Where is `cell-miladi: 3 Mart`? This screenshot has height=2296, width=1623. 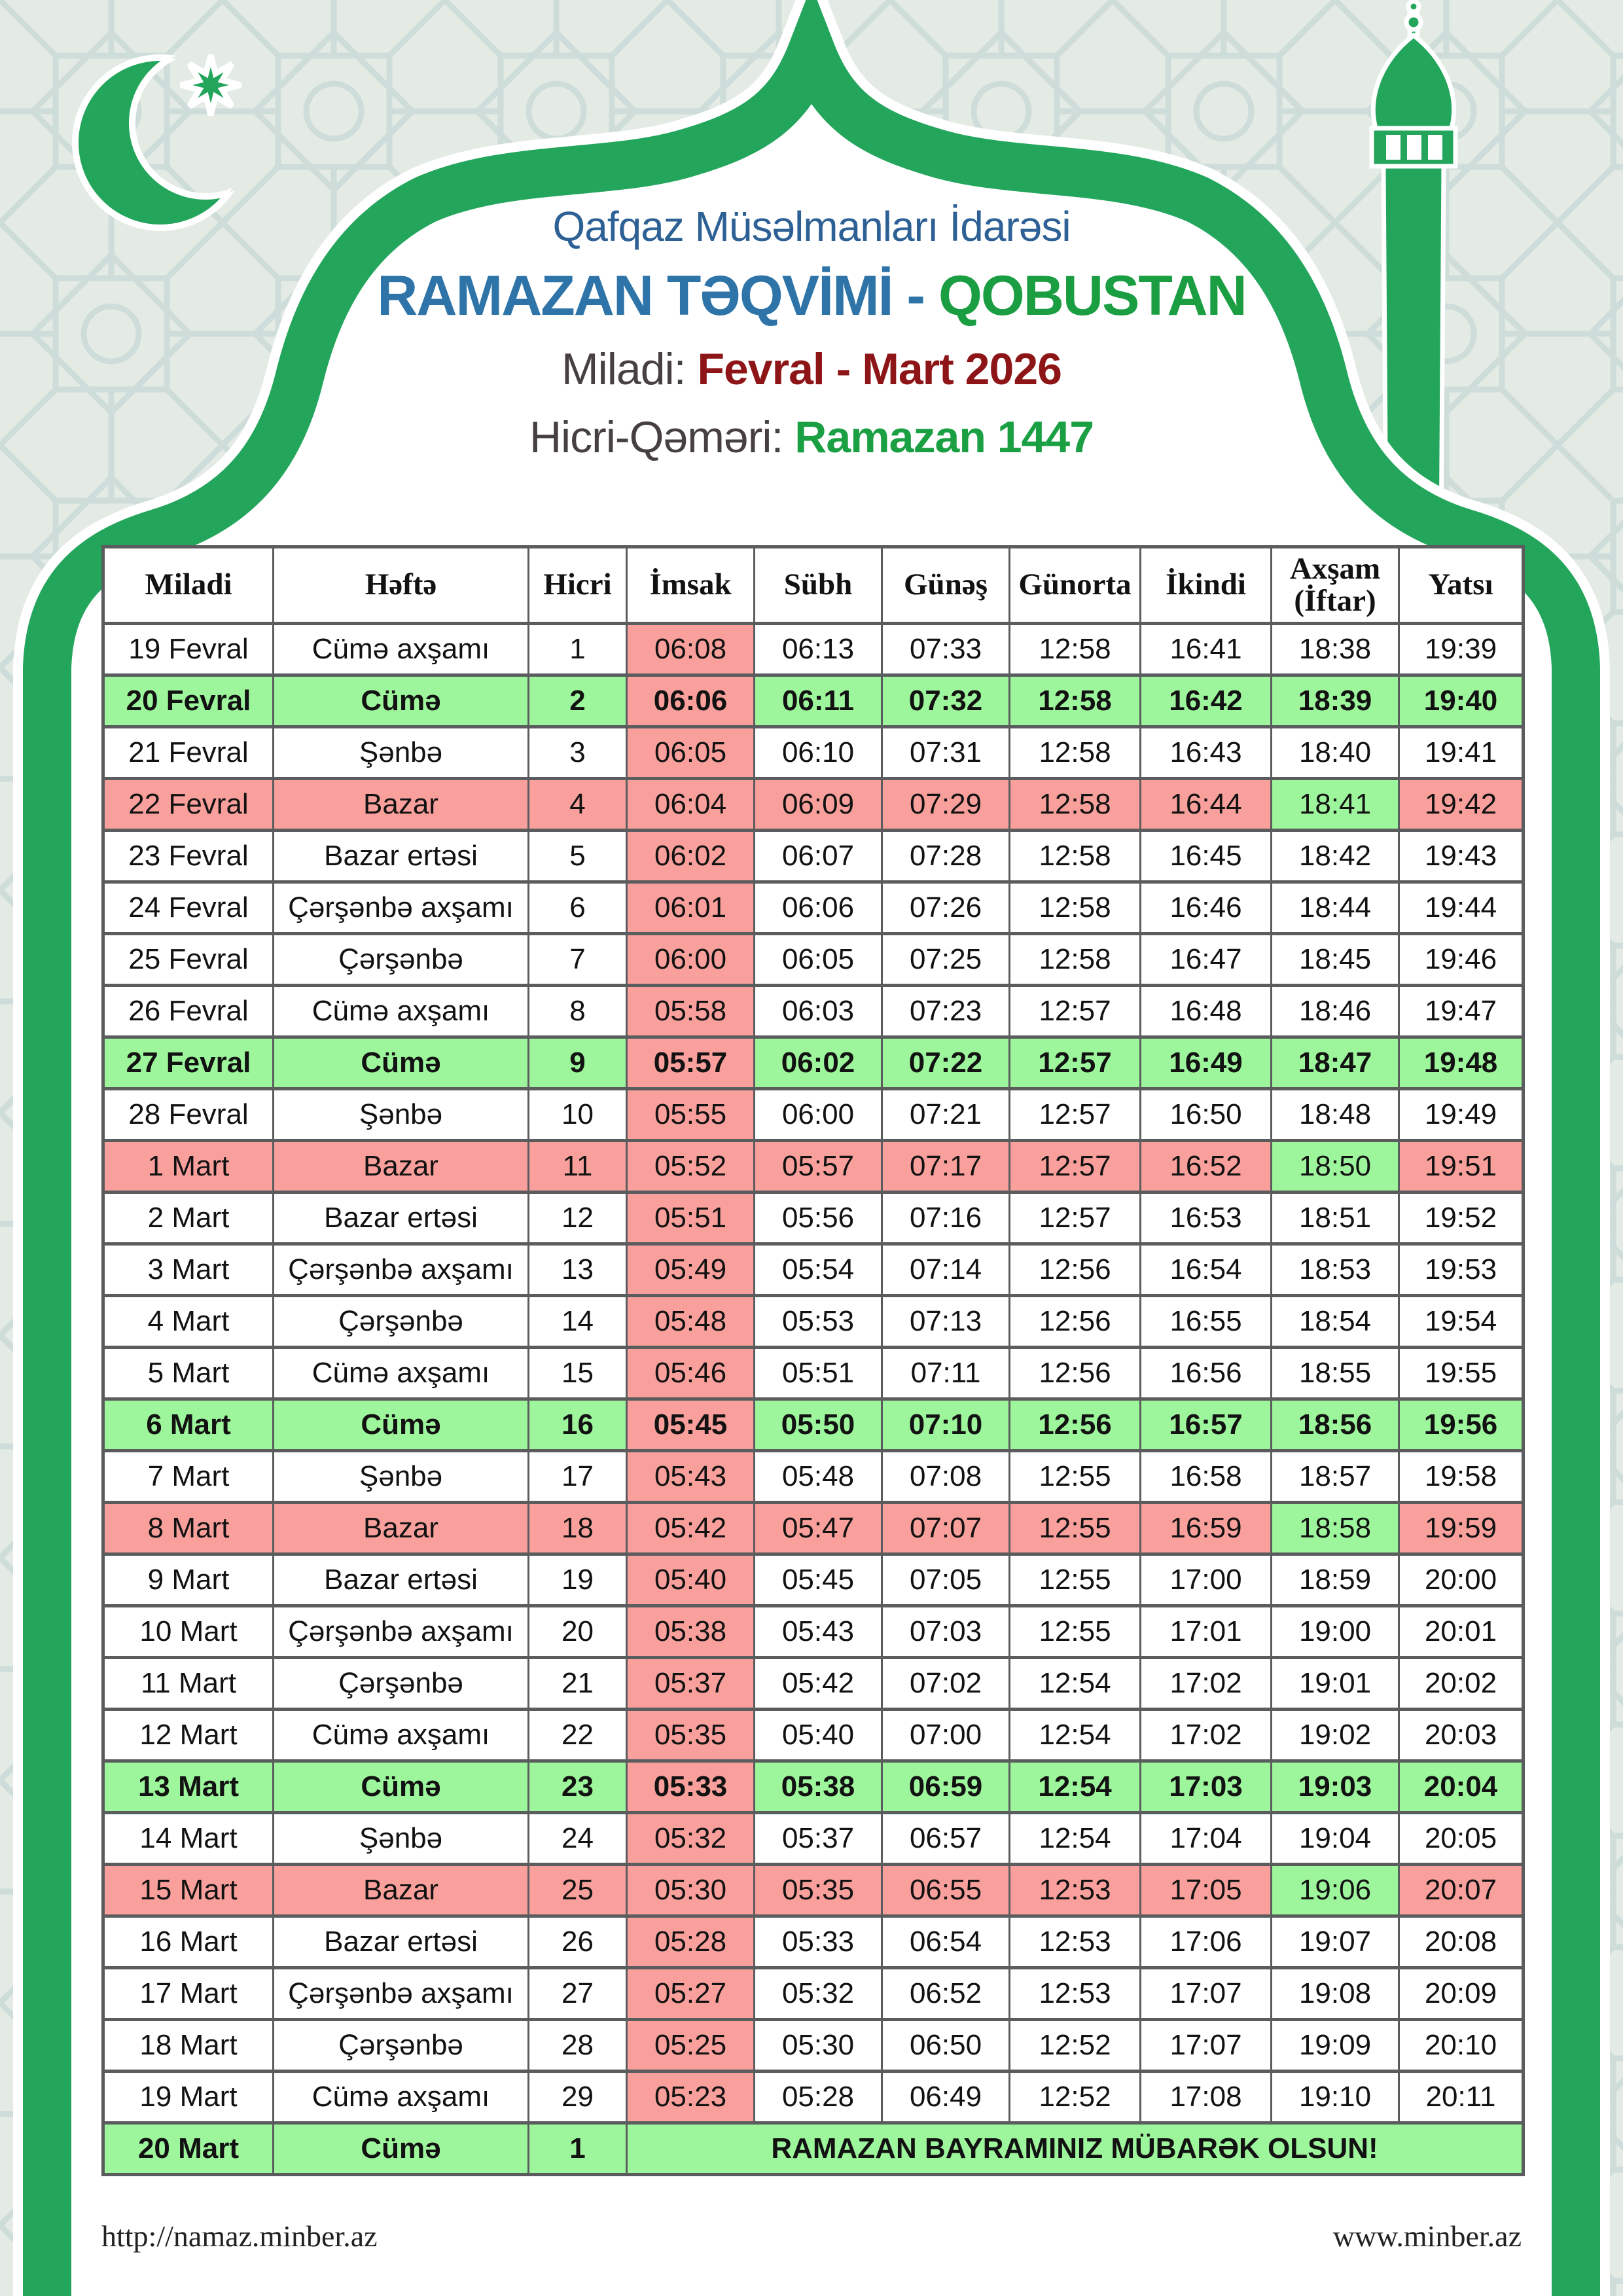
cell-miladi: 3 Mart is located at coordinates (188, 1270).